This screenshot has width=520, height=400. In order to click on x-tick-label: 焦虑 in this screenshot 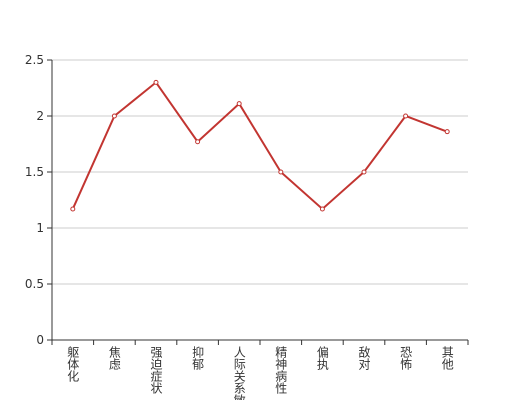, I will do `click(114, 358)`.